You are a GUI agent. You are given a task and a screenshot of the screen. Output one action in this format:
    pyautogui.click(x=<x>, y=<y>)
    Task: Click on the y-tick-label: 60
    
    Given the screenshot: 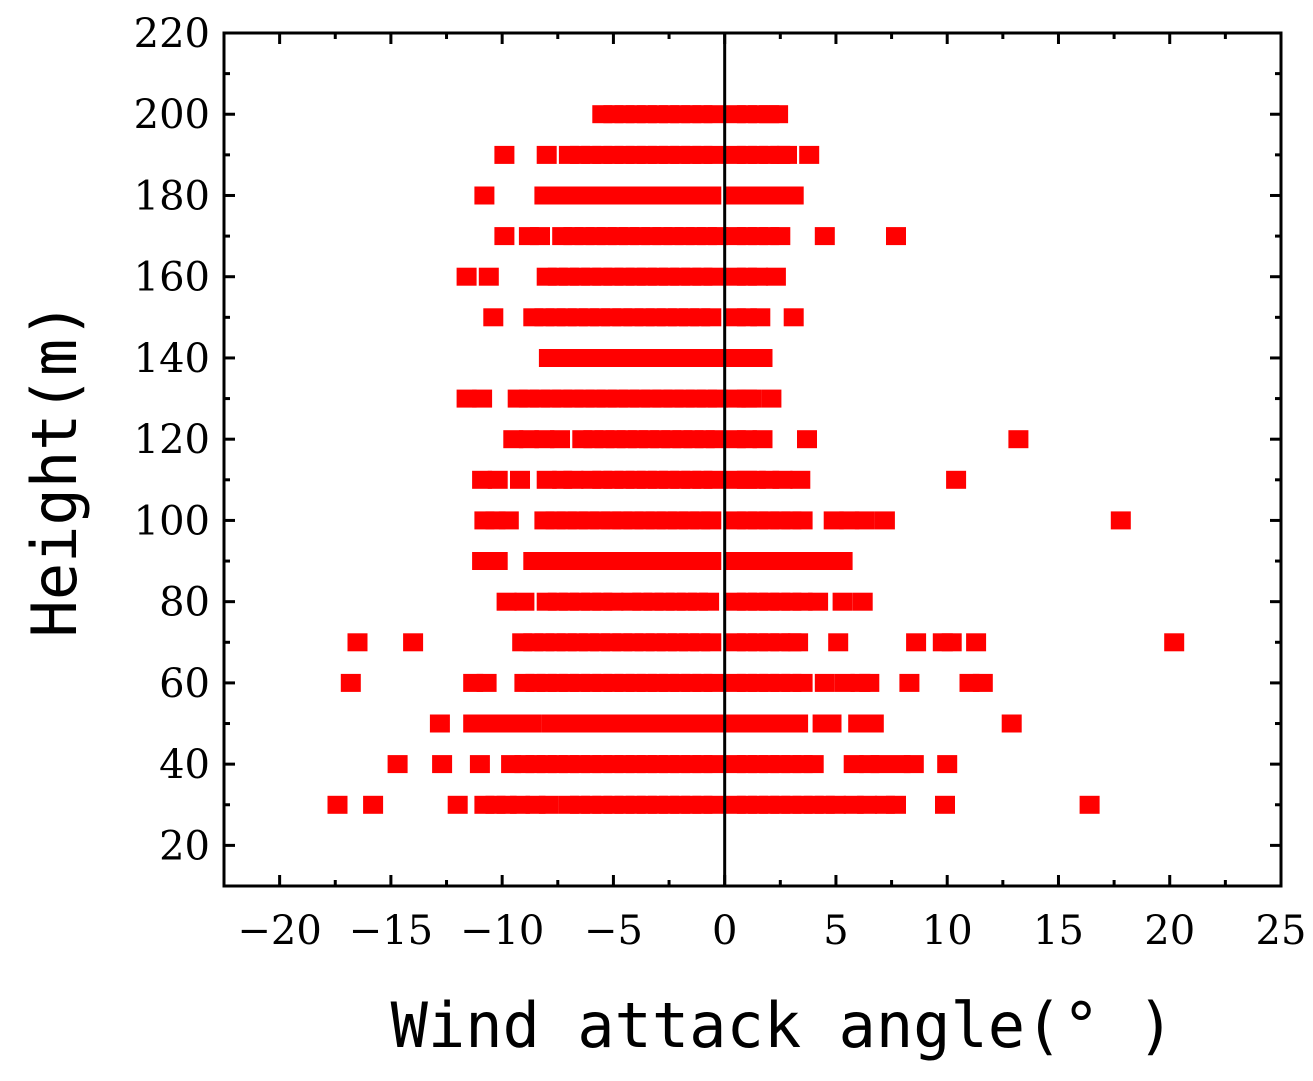 What is the action you would take?
    pyautogui.click(x=184, y=684)
    